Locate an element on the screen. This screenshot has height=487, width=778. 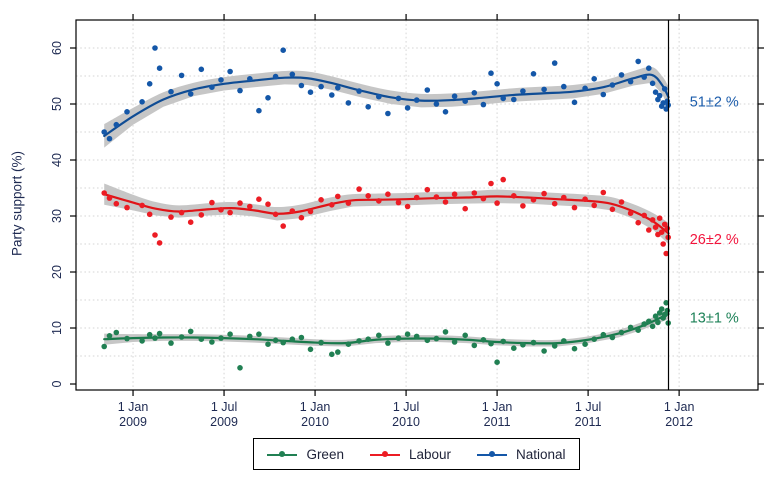
national-points is located at coordinates (386, 93).